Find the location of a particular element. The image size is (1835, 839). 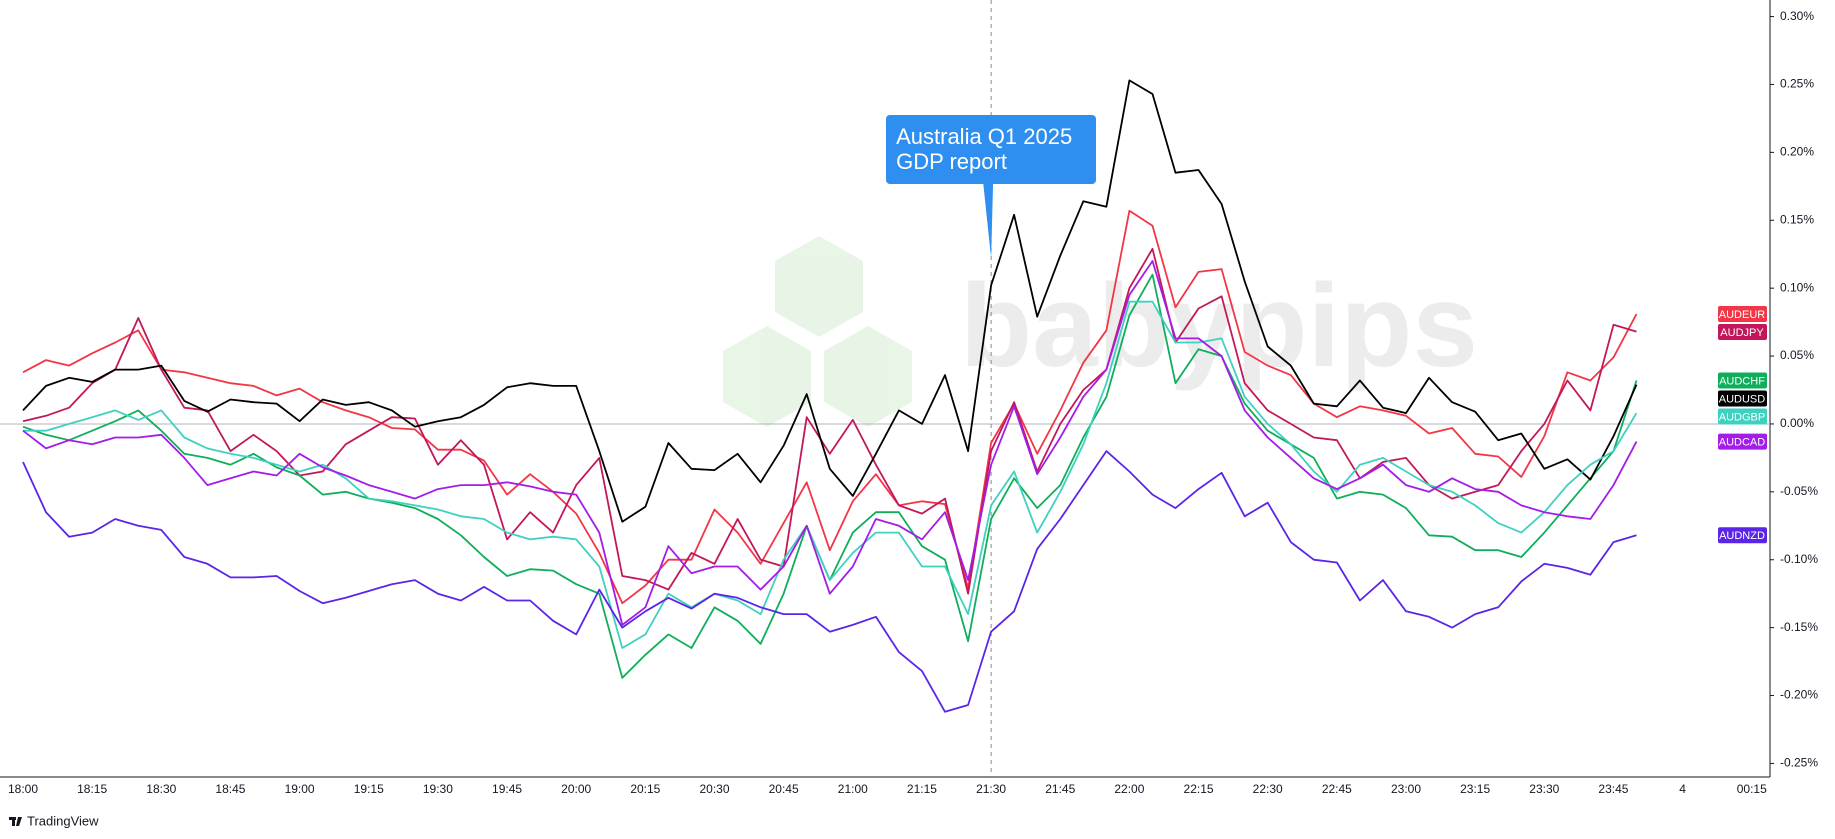

x-tick-label: 22:15 is located at coordinates (1199, 789).